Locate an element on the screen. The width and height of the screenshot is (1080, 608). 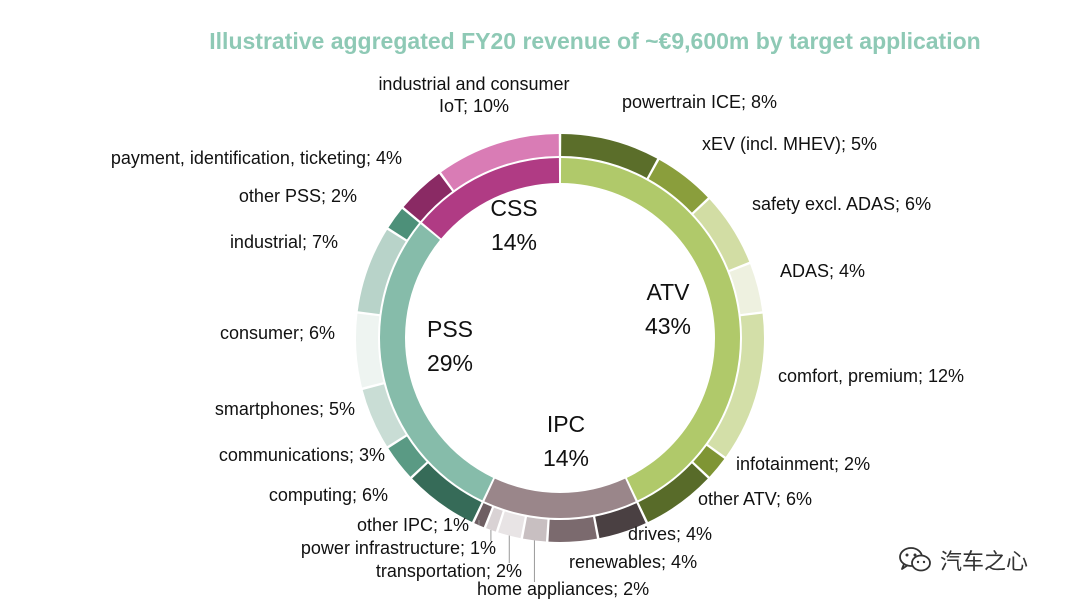
label-computing: computing; 6% is located at coordinates (328, 495).